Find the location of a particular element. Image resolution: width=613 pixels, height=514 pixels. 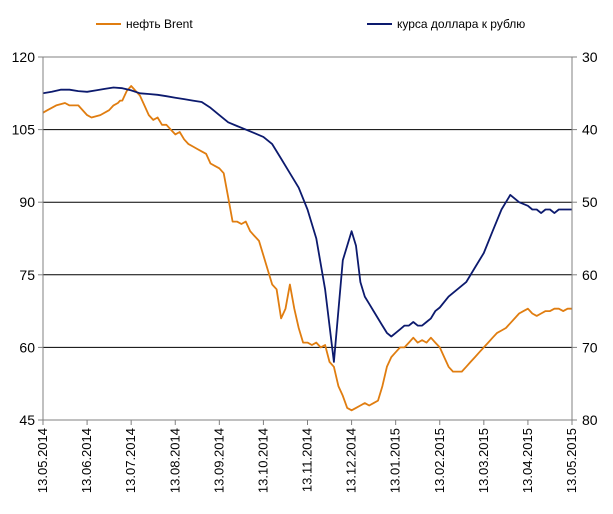

legend: нефть Brent курса доллара к рублю is located at coordinates (310, 24).